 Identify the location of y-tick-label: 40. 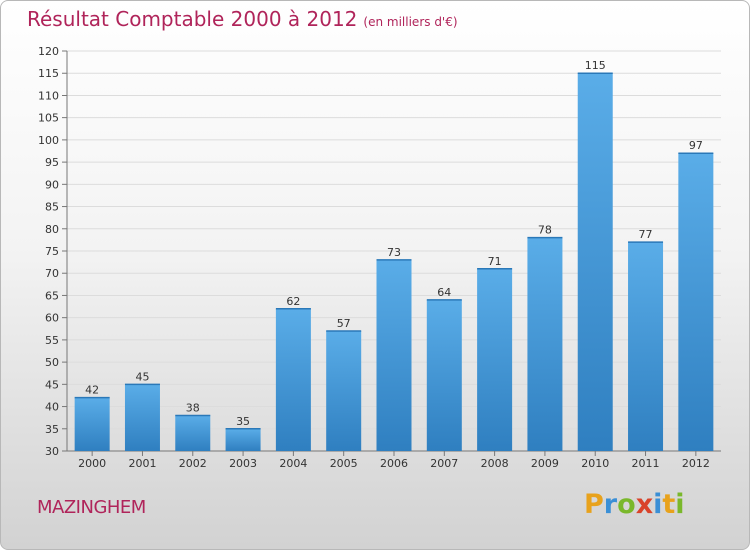
(52, 407).